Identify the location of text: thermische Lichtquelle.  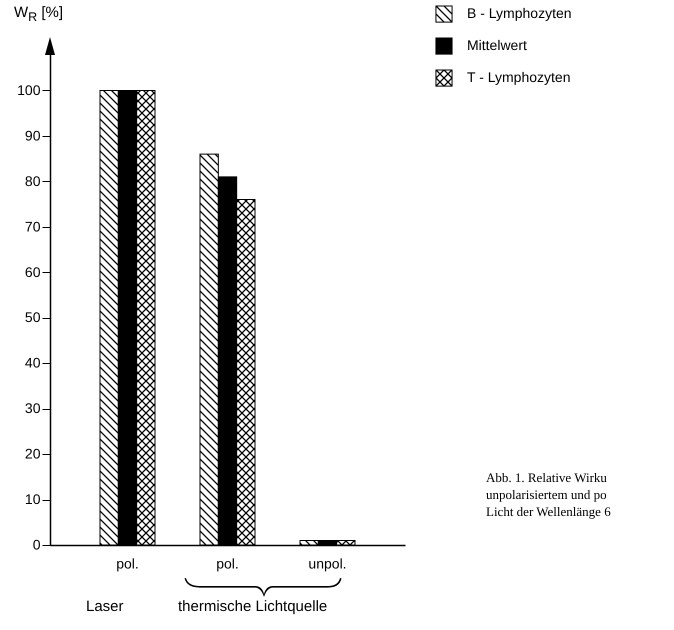
(253, 606).